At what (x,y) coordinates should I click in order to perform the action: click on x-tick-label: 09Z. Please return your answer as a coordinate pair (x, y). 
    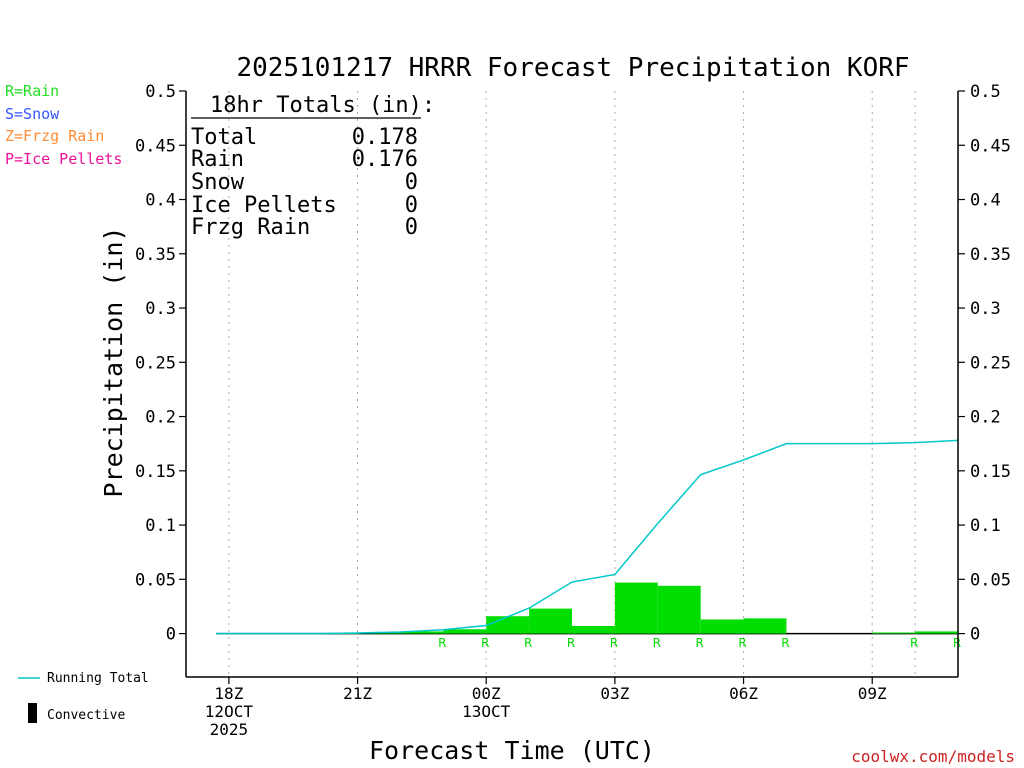
    Looking at the image, I should click on (872, 693).